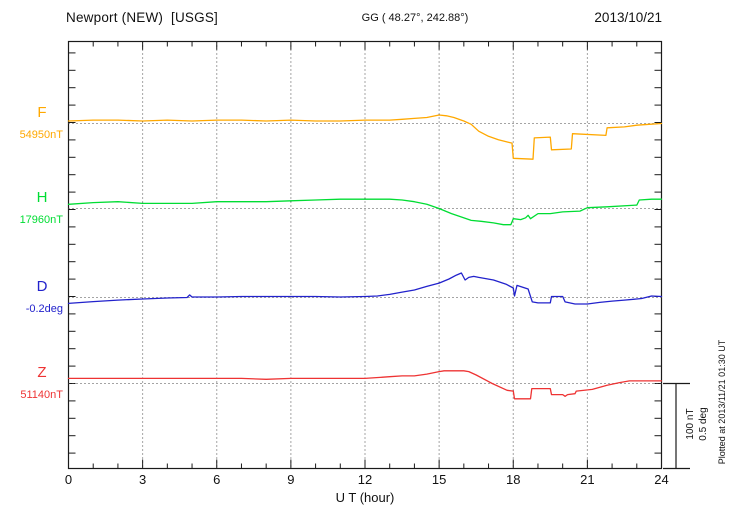  What do you see at coordinates (41, 219) in the screenshot?
I see `series-baseline-H: 17960nT` at bounding box center [41, 219].